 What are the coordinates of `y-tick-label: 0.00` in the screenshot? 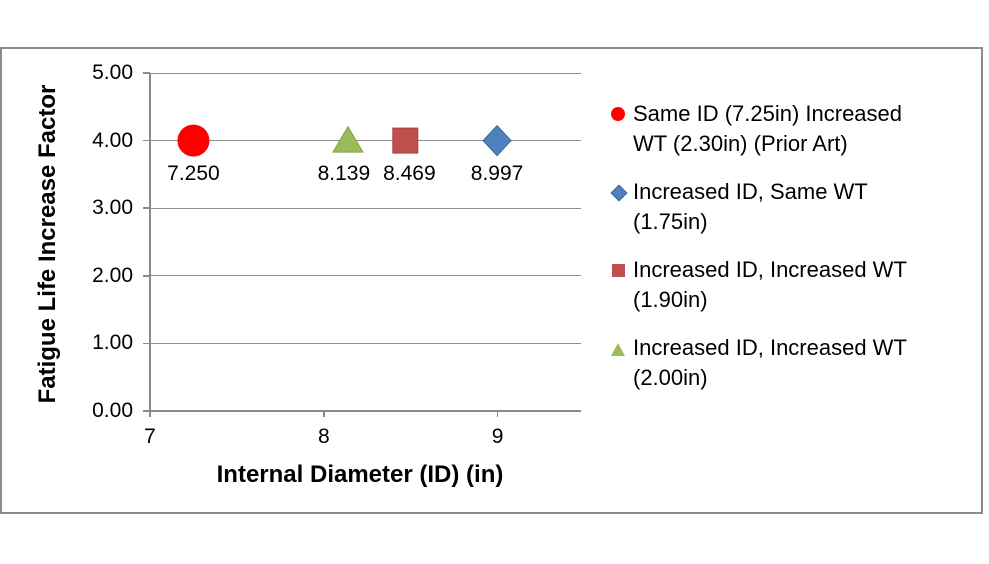 It's located at (112, 410).